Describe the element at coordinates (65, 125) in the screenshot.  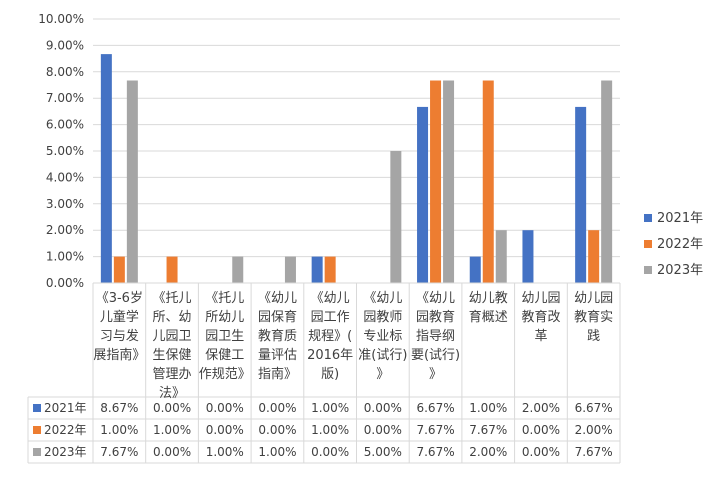
I see `y-tick-label: 6.00%` at that location.